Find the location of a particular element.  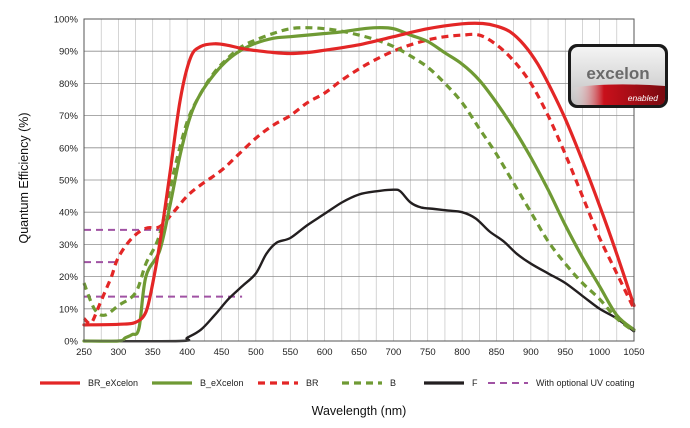

legend-label-b-excelon: B_eXcelon is located at coordinates (222, 383).